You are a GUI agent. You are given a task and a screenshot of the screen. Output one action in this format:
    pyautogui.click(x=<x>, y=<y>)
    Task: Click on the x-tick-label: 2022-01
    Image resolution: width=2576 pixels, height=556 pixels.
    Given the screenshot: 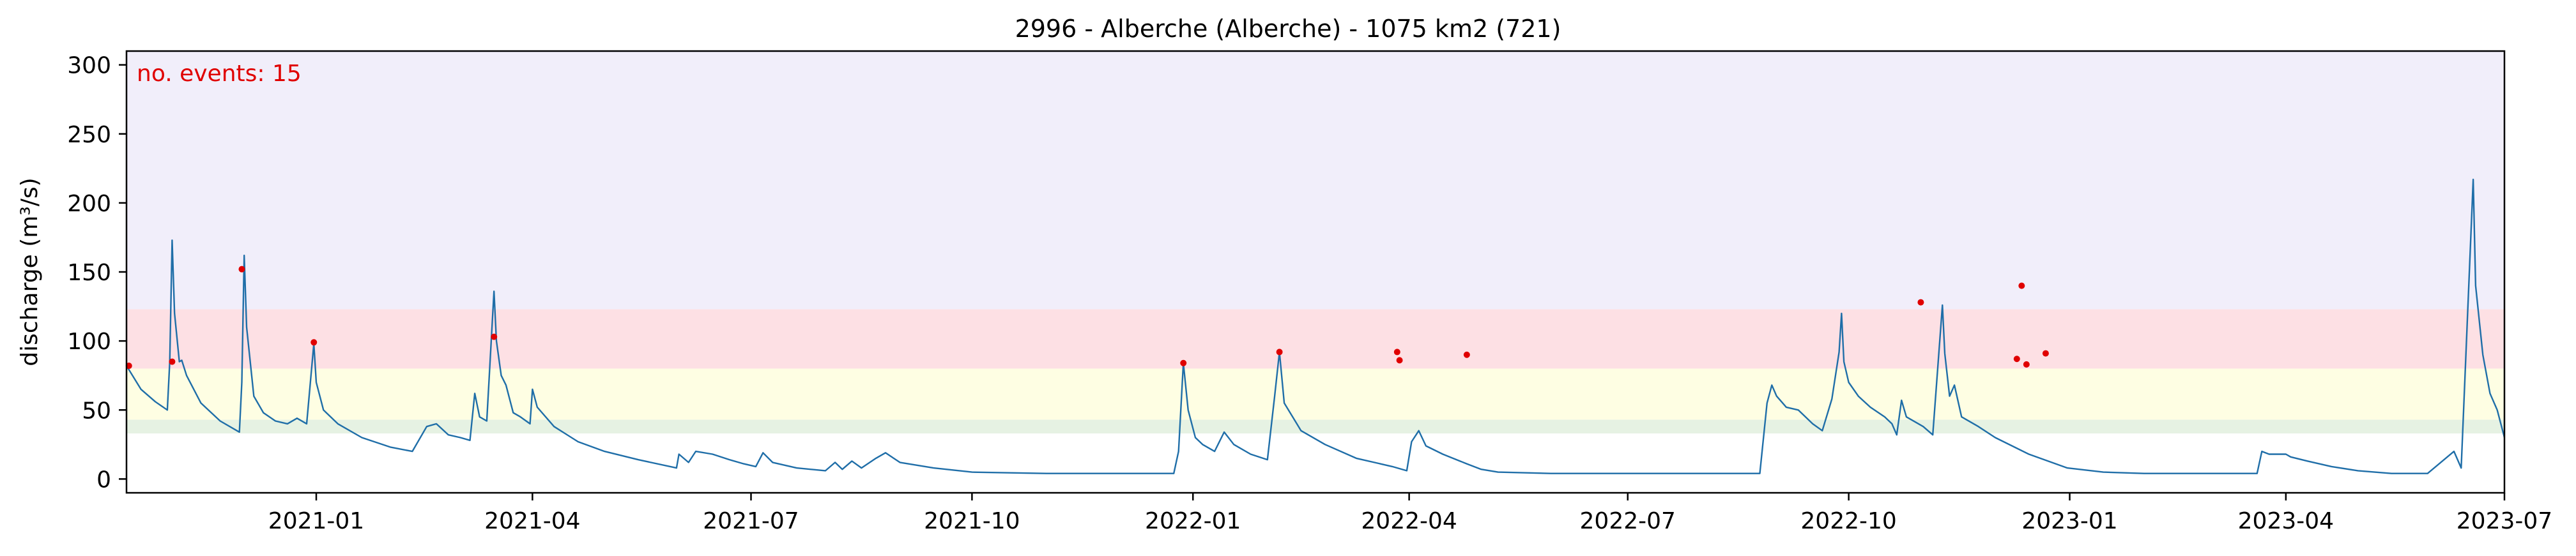 What is the action you would take?
    pyautogui.click(x=1193, y=521)
    